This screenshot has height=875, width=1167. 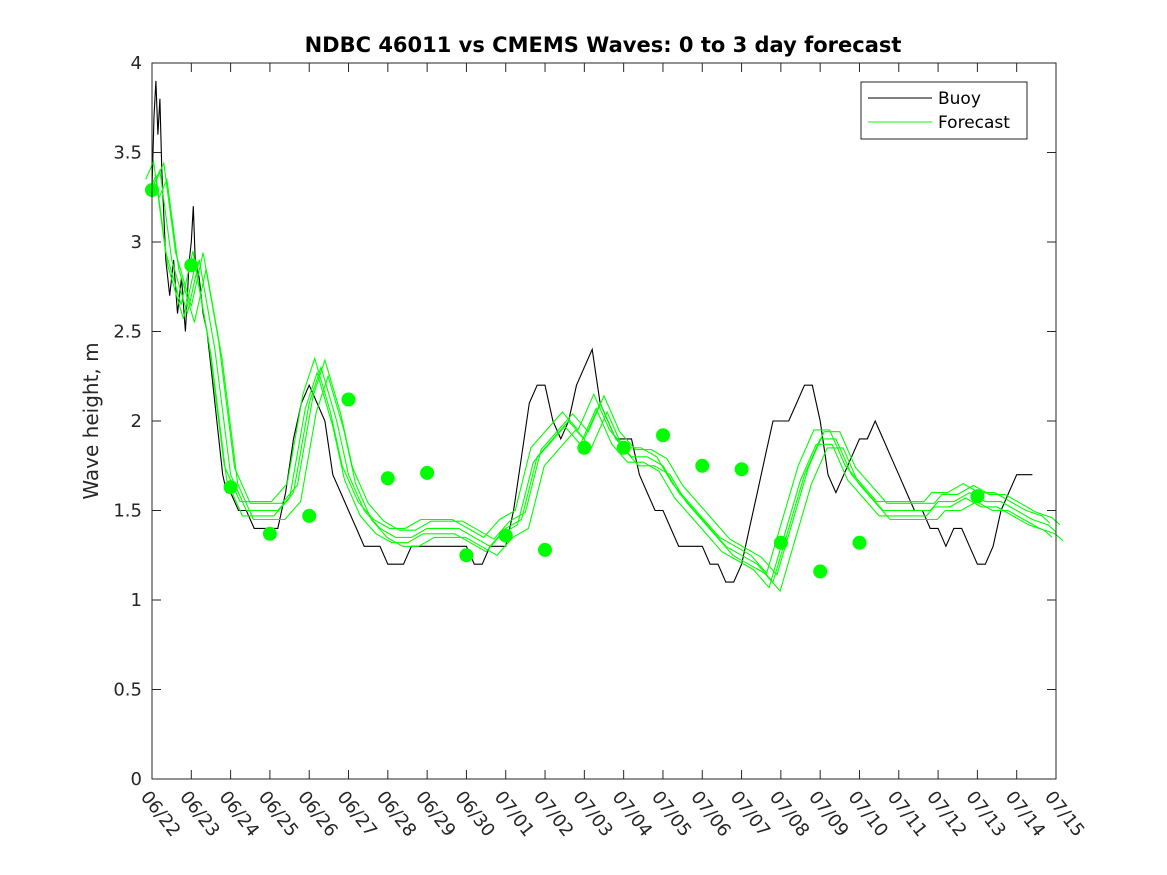 What do you see at coordinates (553, 814) in the screenshot?
I see `x-tick-label: 07/02` at bounding box center [553, 814].